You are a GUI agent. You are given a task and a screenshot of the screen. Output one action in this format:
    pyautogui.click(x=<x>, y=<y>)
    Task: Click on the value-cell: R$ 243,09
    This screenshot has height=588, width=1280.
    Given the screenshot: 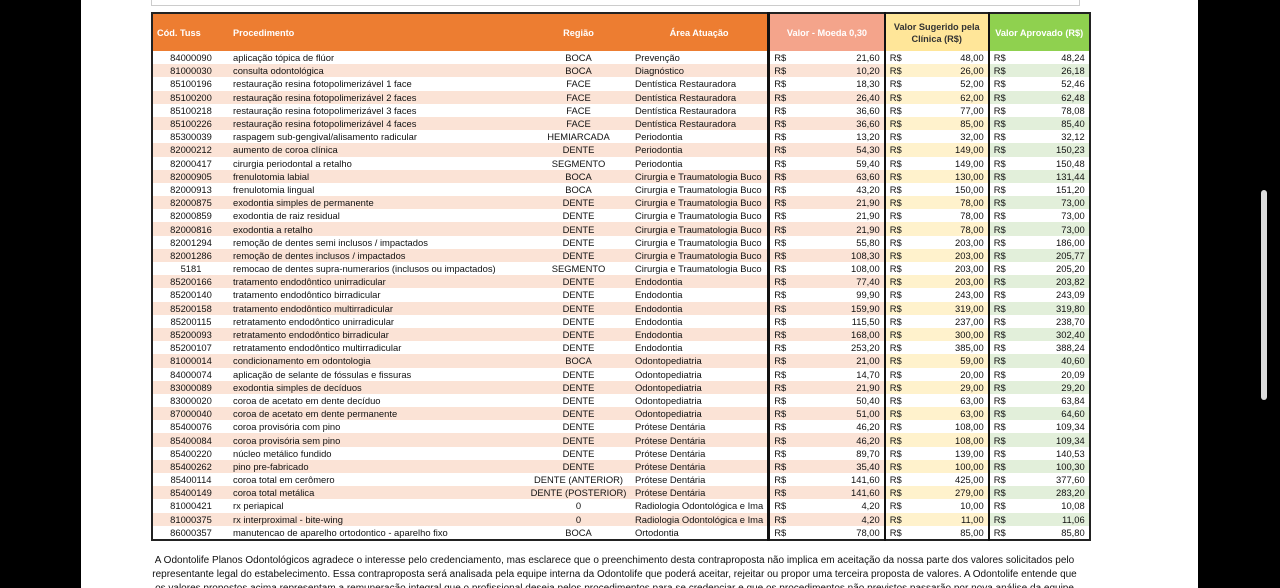 What is the action you would take?
    pyautogui.click(x=1038, y=295)
    